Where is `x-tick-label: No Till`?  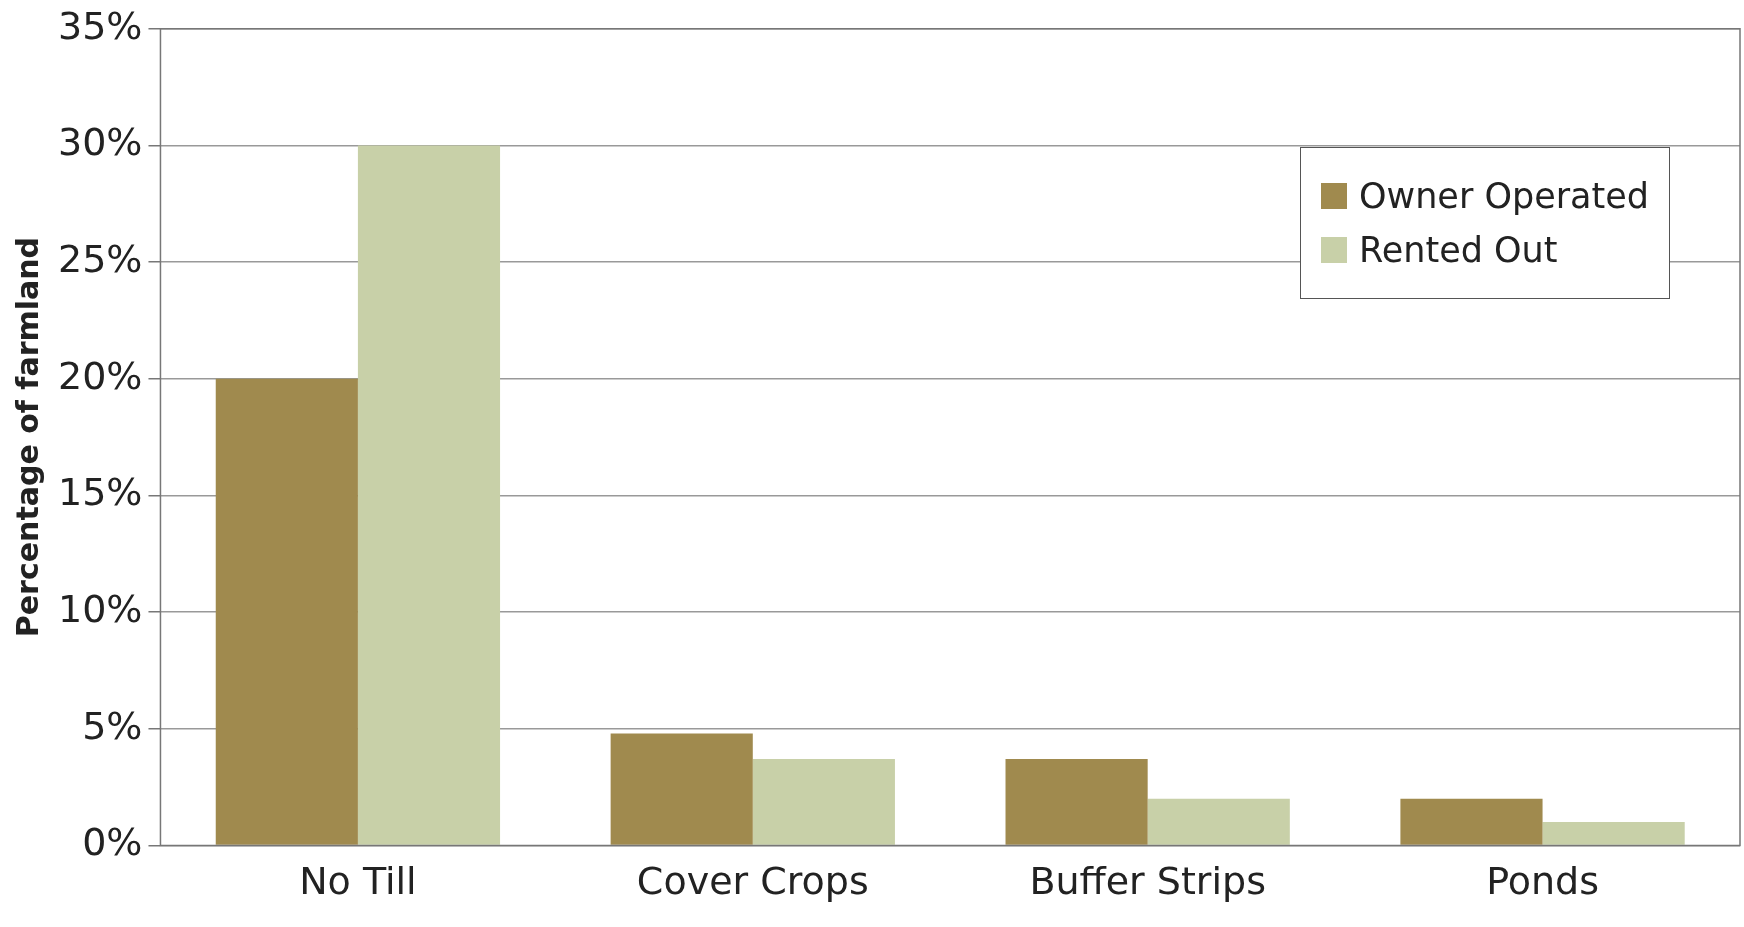
x-tick-label: No Till is located at coordinates (358, 881).